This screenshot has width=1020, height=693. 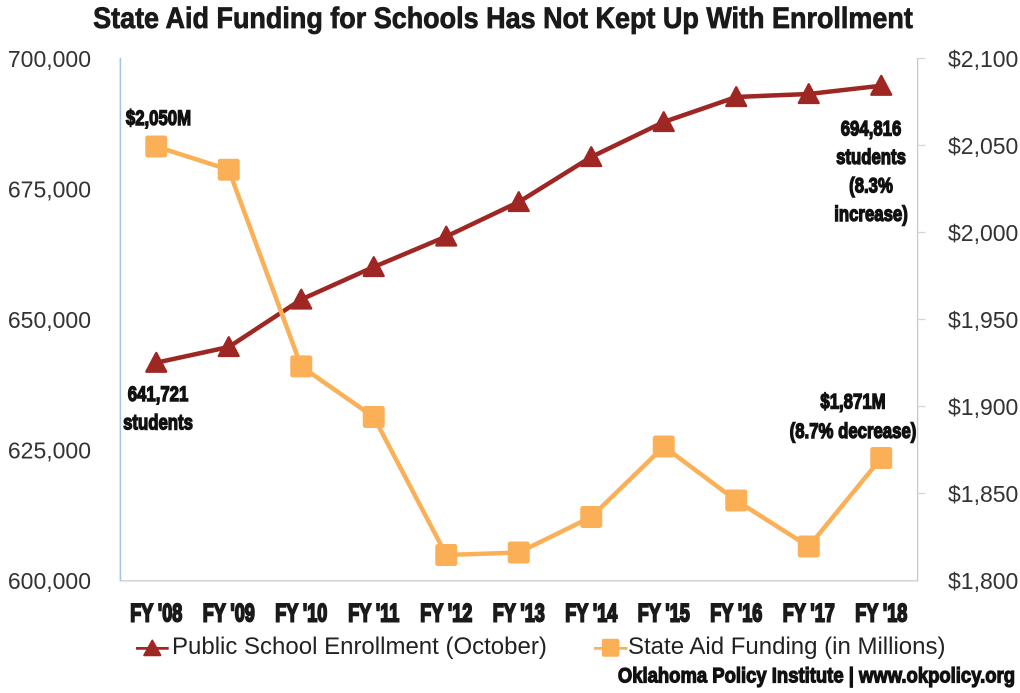 What do you see at coordinates (49, 450) in the screenshot?
I see `svg-text: 625,000` at bounding box center [49, 450].